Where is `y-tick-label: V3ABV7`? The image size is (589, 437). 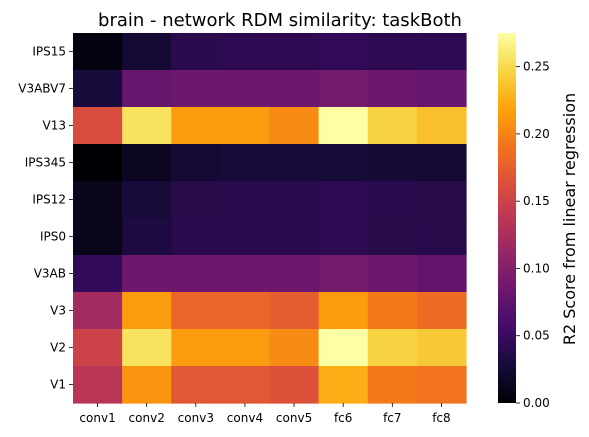 y-tick-label: V3ABV7 is located at coordinates (42, 89).